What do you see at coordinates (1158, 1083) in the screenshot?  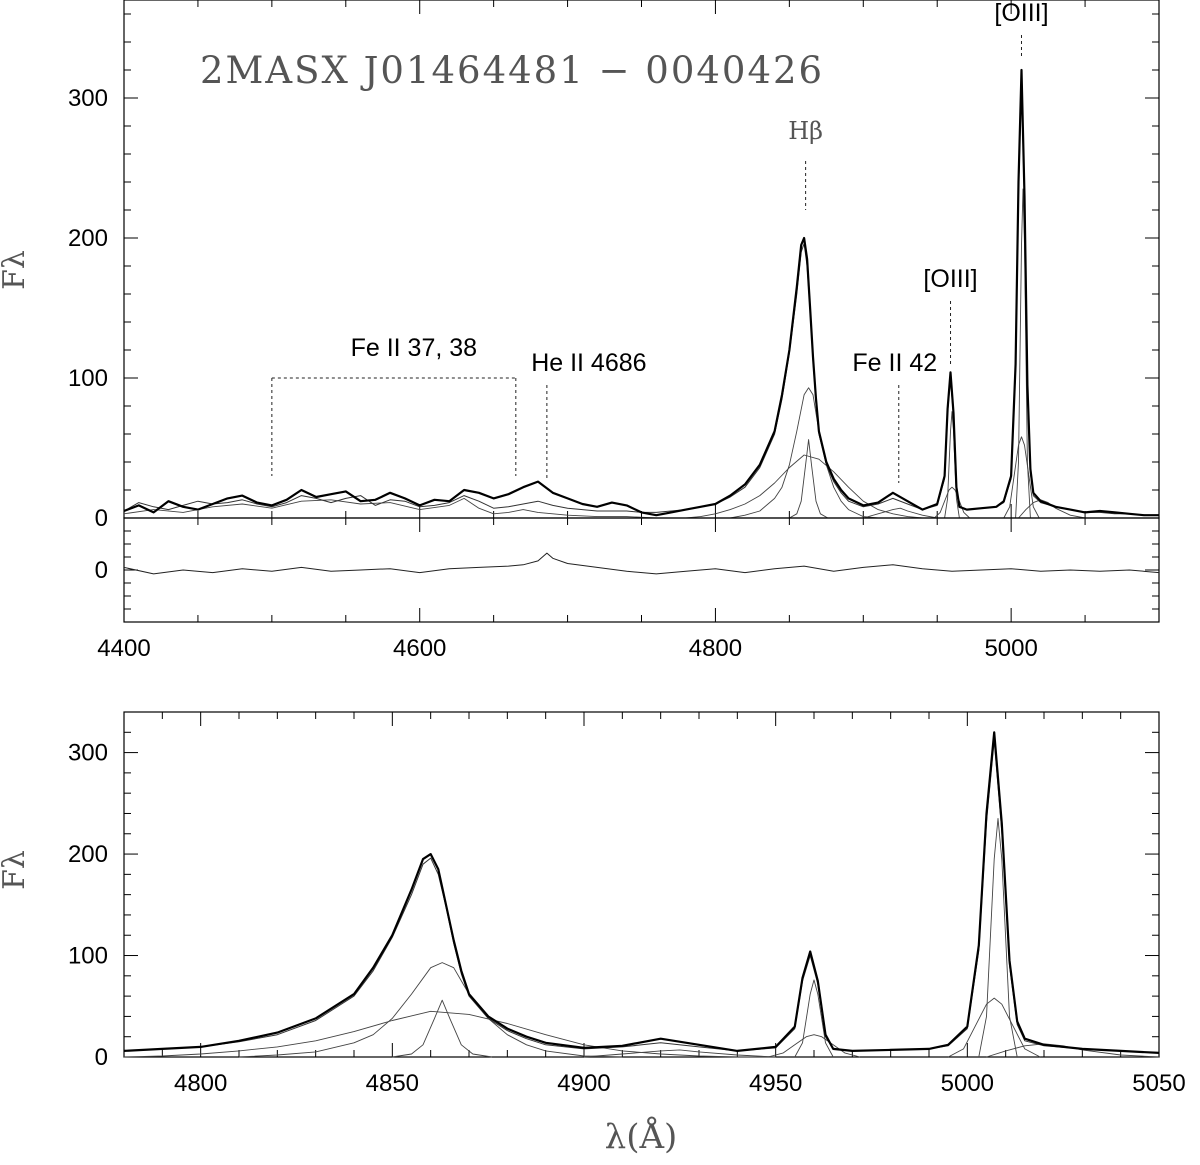 I see `x-tick-label: 5050` at bounding box center [1158, 1083].